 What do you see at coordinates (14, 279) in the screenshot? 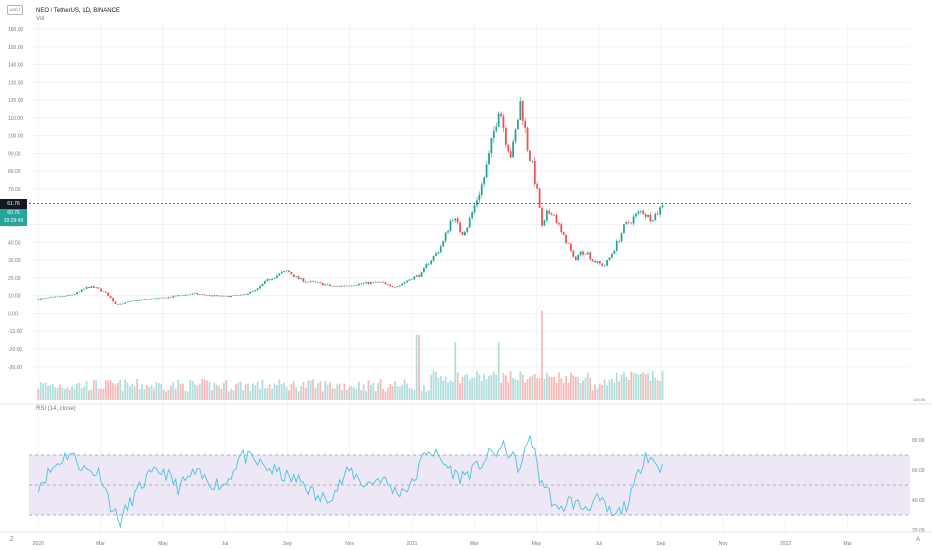
I see `price-tick-label: 20.00` at bounding box center [14, 279].